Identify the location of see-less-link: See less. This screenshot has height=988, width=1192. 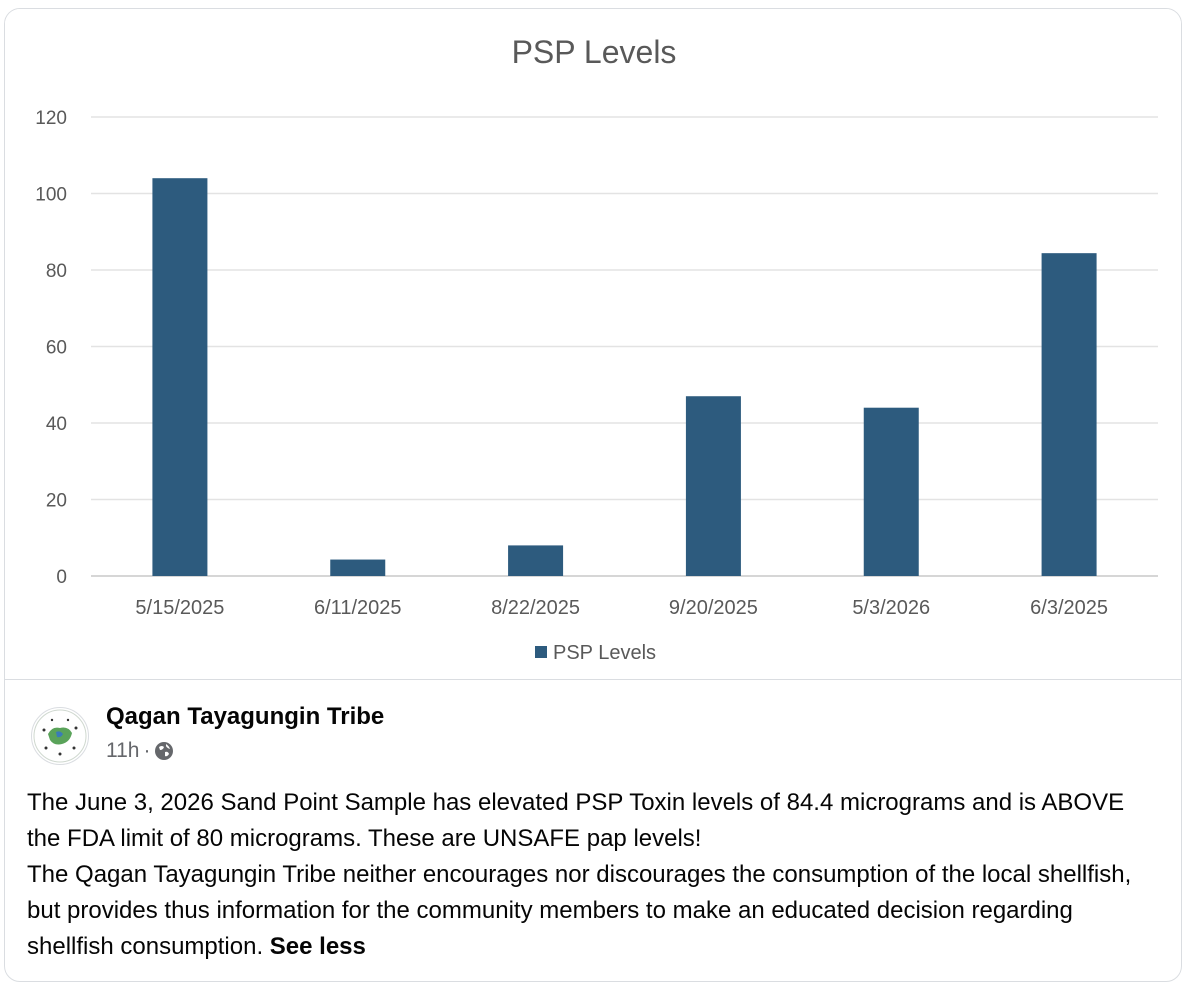
(317, 946).